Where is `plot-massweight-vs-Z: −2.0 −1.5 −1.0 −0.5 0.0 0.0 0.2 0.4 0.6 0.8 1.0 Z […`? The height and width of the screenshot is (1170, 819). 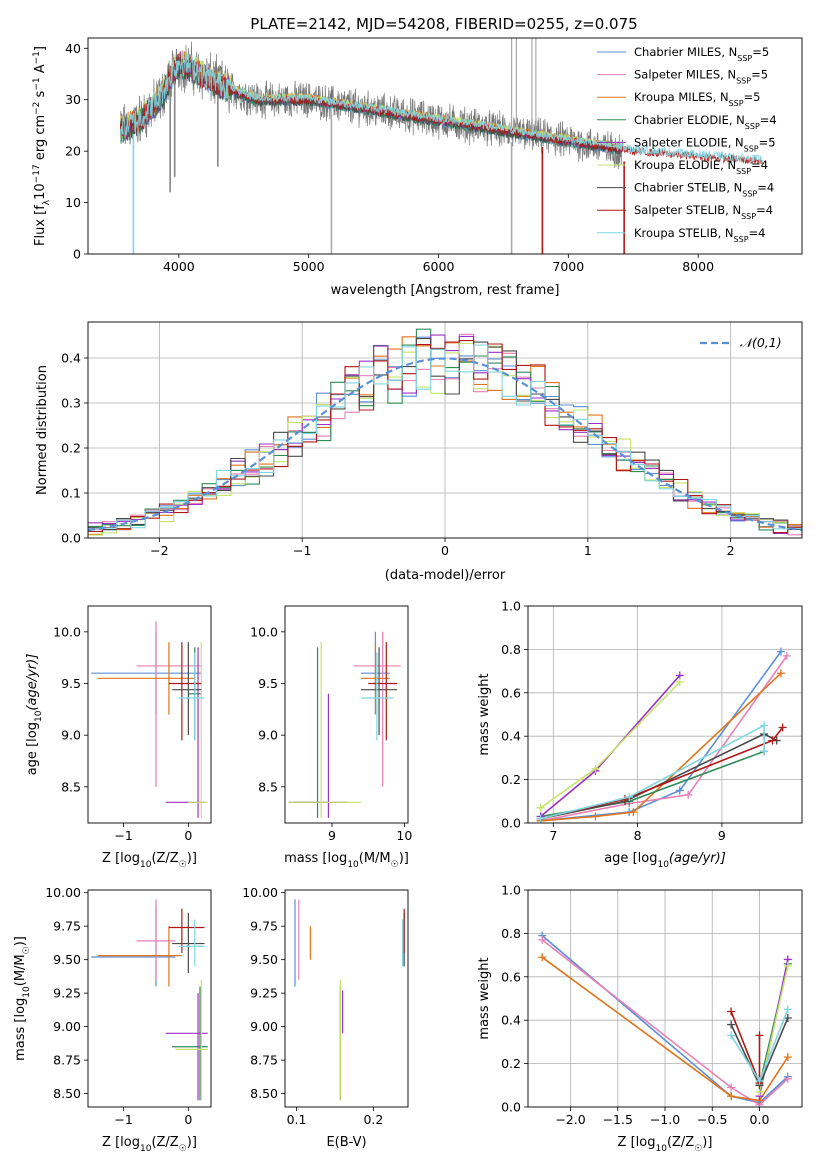 plot-massweight-vs-Z: −2.0 −1.5 −1.0 −0.5 0.0 0.0 0.2 0.4 0.6 0.8 1.0 Z [… is located at coordinates (640, 1018).